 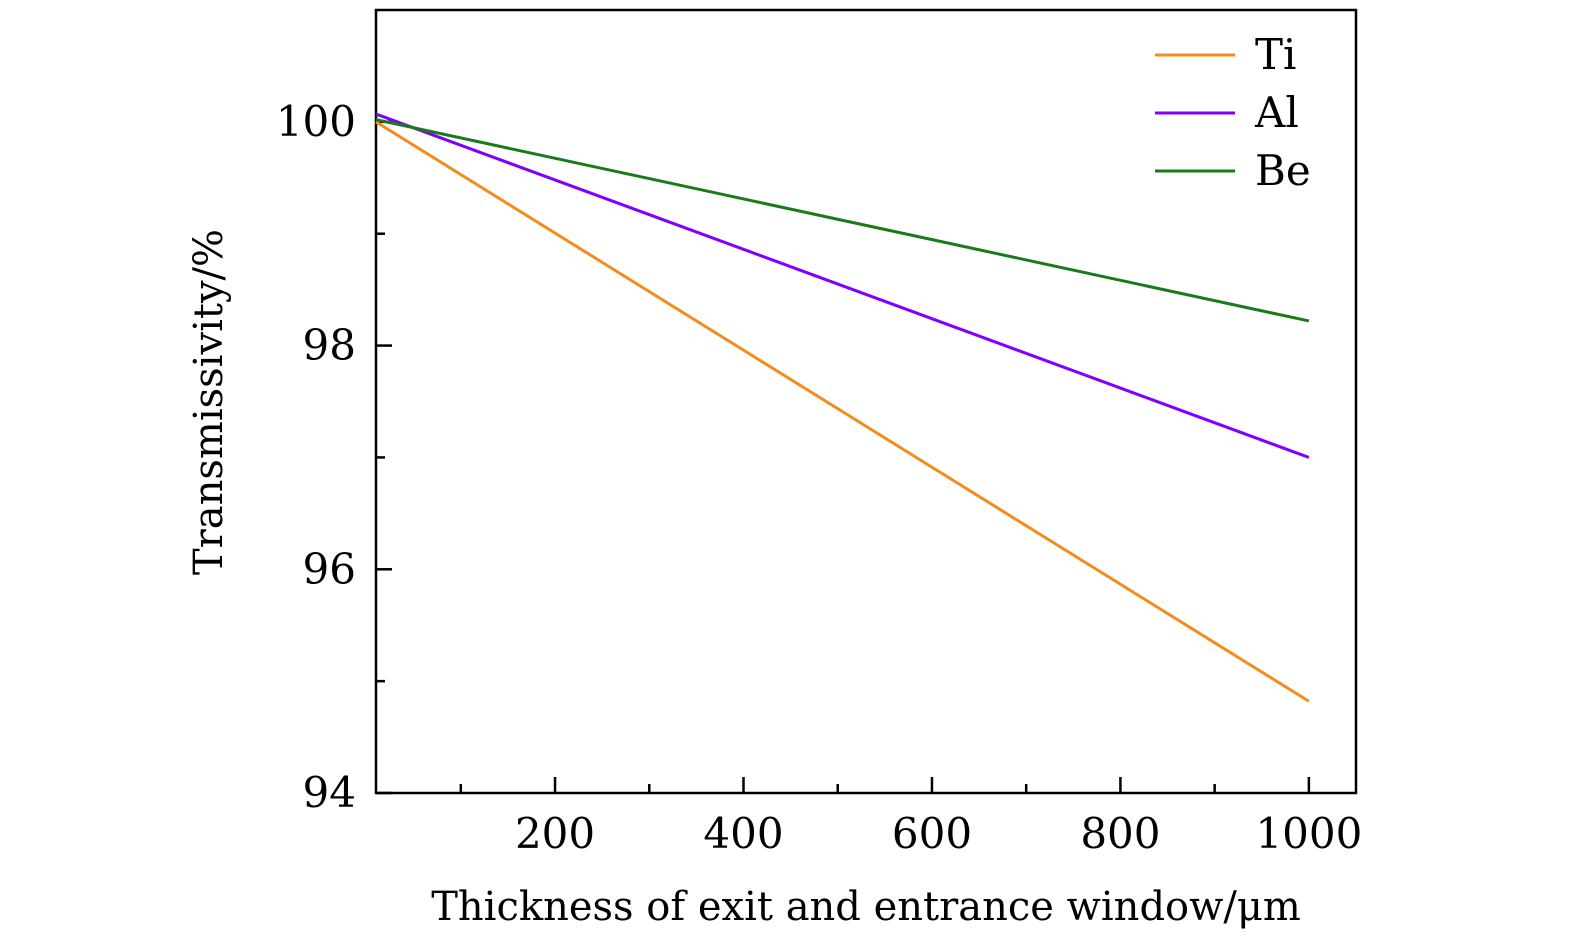 I want to click on y-tick-label: 98, so click(x=329, y=345).